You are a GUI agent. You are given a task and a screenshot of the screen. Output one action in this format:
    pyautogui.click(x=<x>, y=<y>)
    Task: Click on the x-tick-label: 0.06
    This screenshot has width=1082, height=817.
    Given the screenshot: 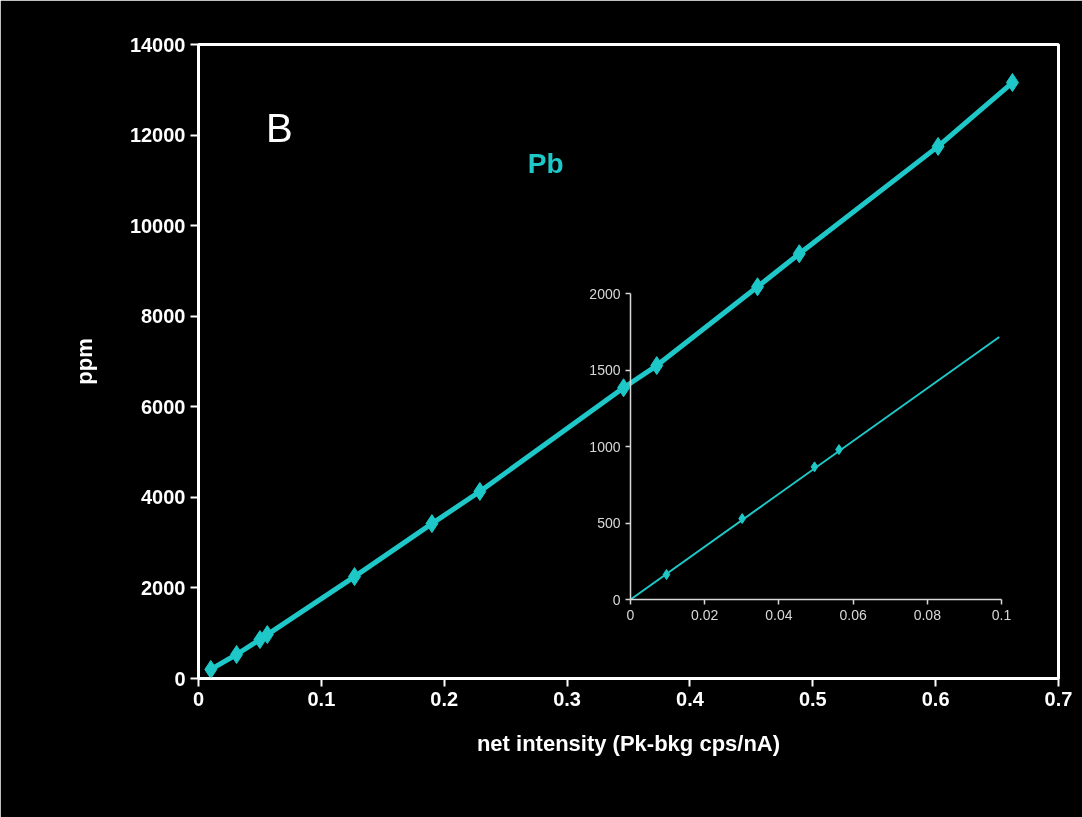 What is the action you would take?
    pyautogui.click(x=853, y=614)
    